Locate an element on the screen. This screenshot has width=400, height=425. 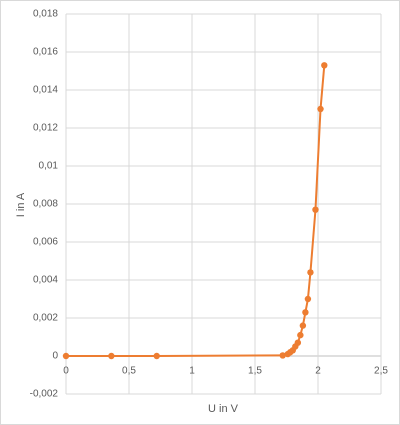
x-tick-label: 1,5 is located at coordinates (255, 371).